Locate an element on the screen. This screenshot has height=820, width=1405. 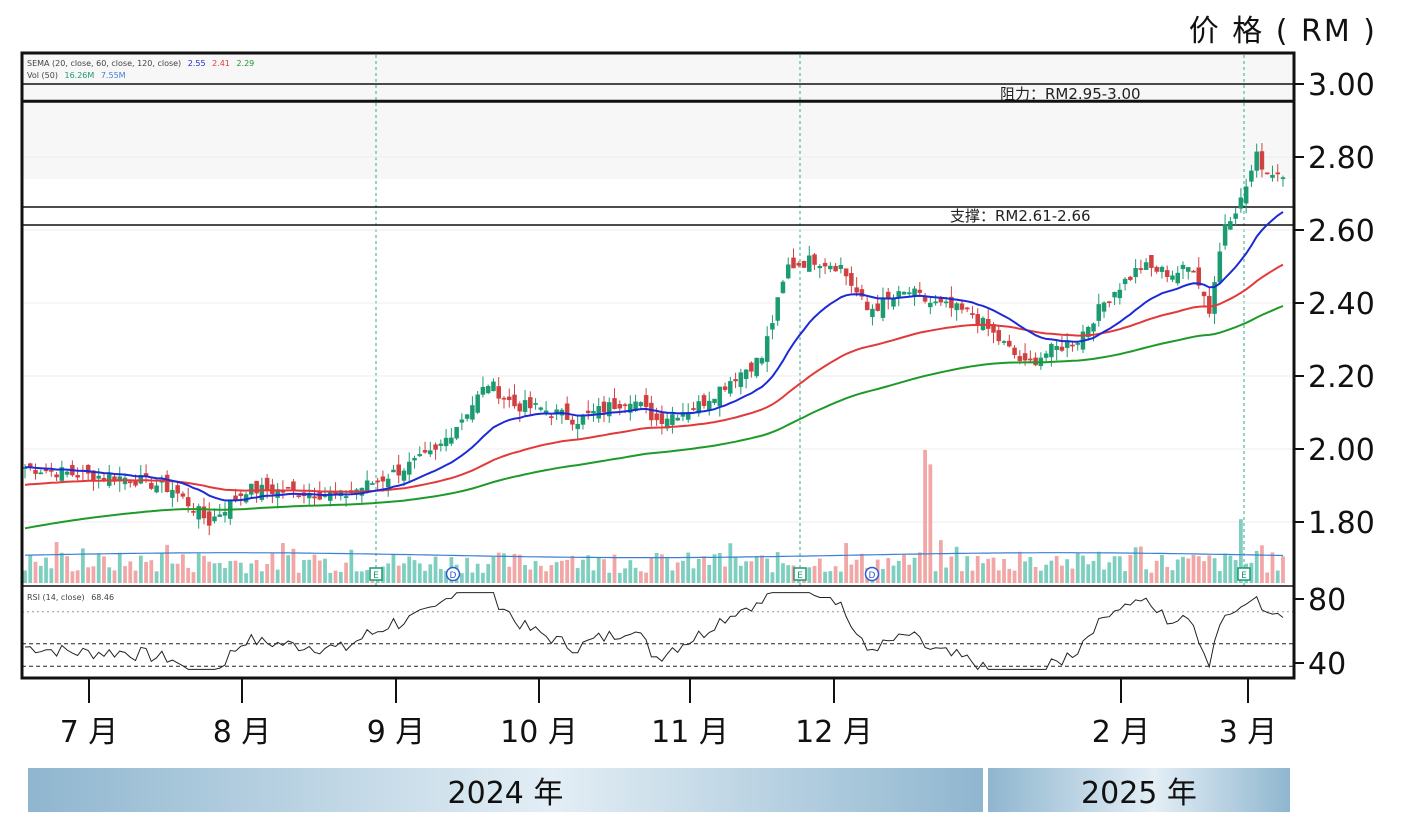
x-tick-label: 7 月 is located at coordinates (89, 732).